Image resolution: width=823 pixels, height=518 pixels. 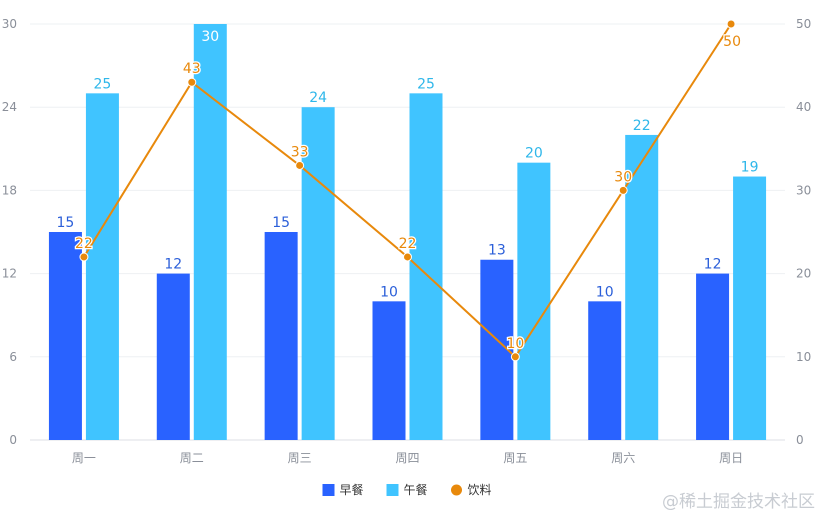 I want to click on x-tick-label: 周三, so click(x=300, y=458).